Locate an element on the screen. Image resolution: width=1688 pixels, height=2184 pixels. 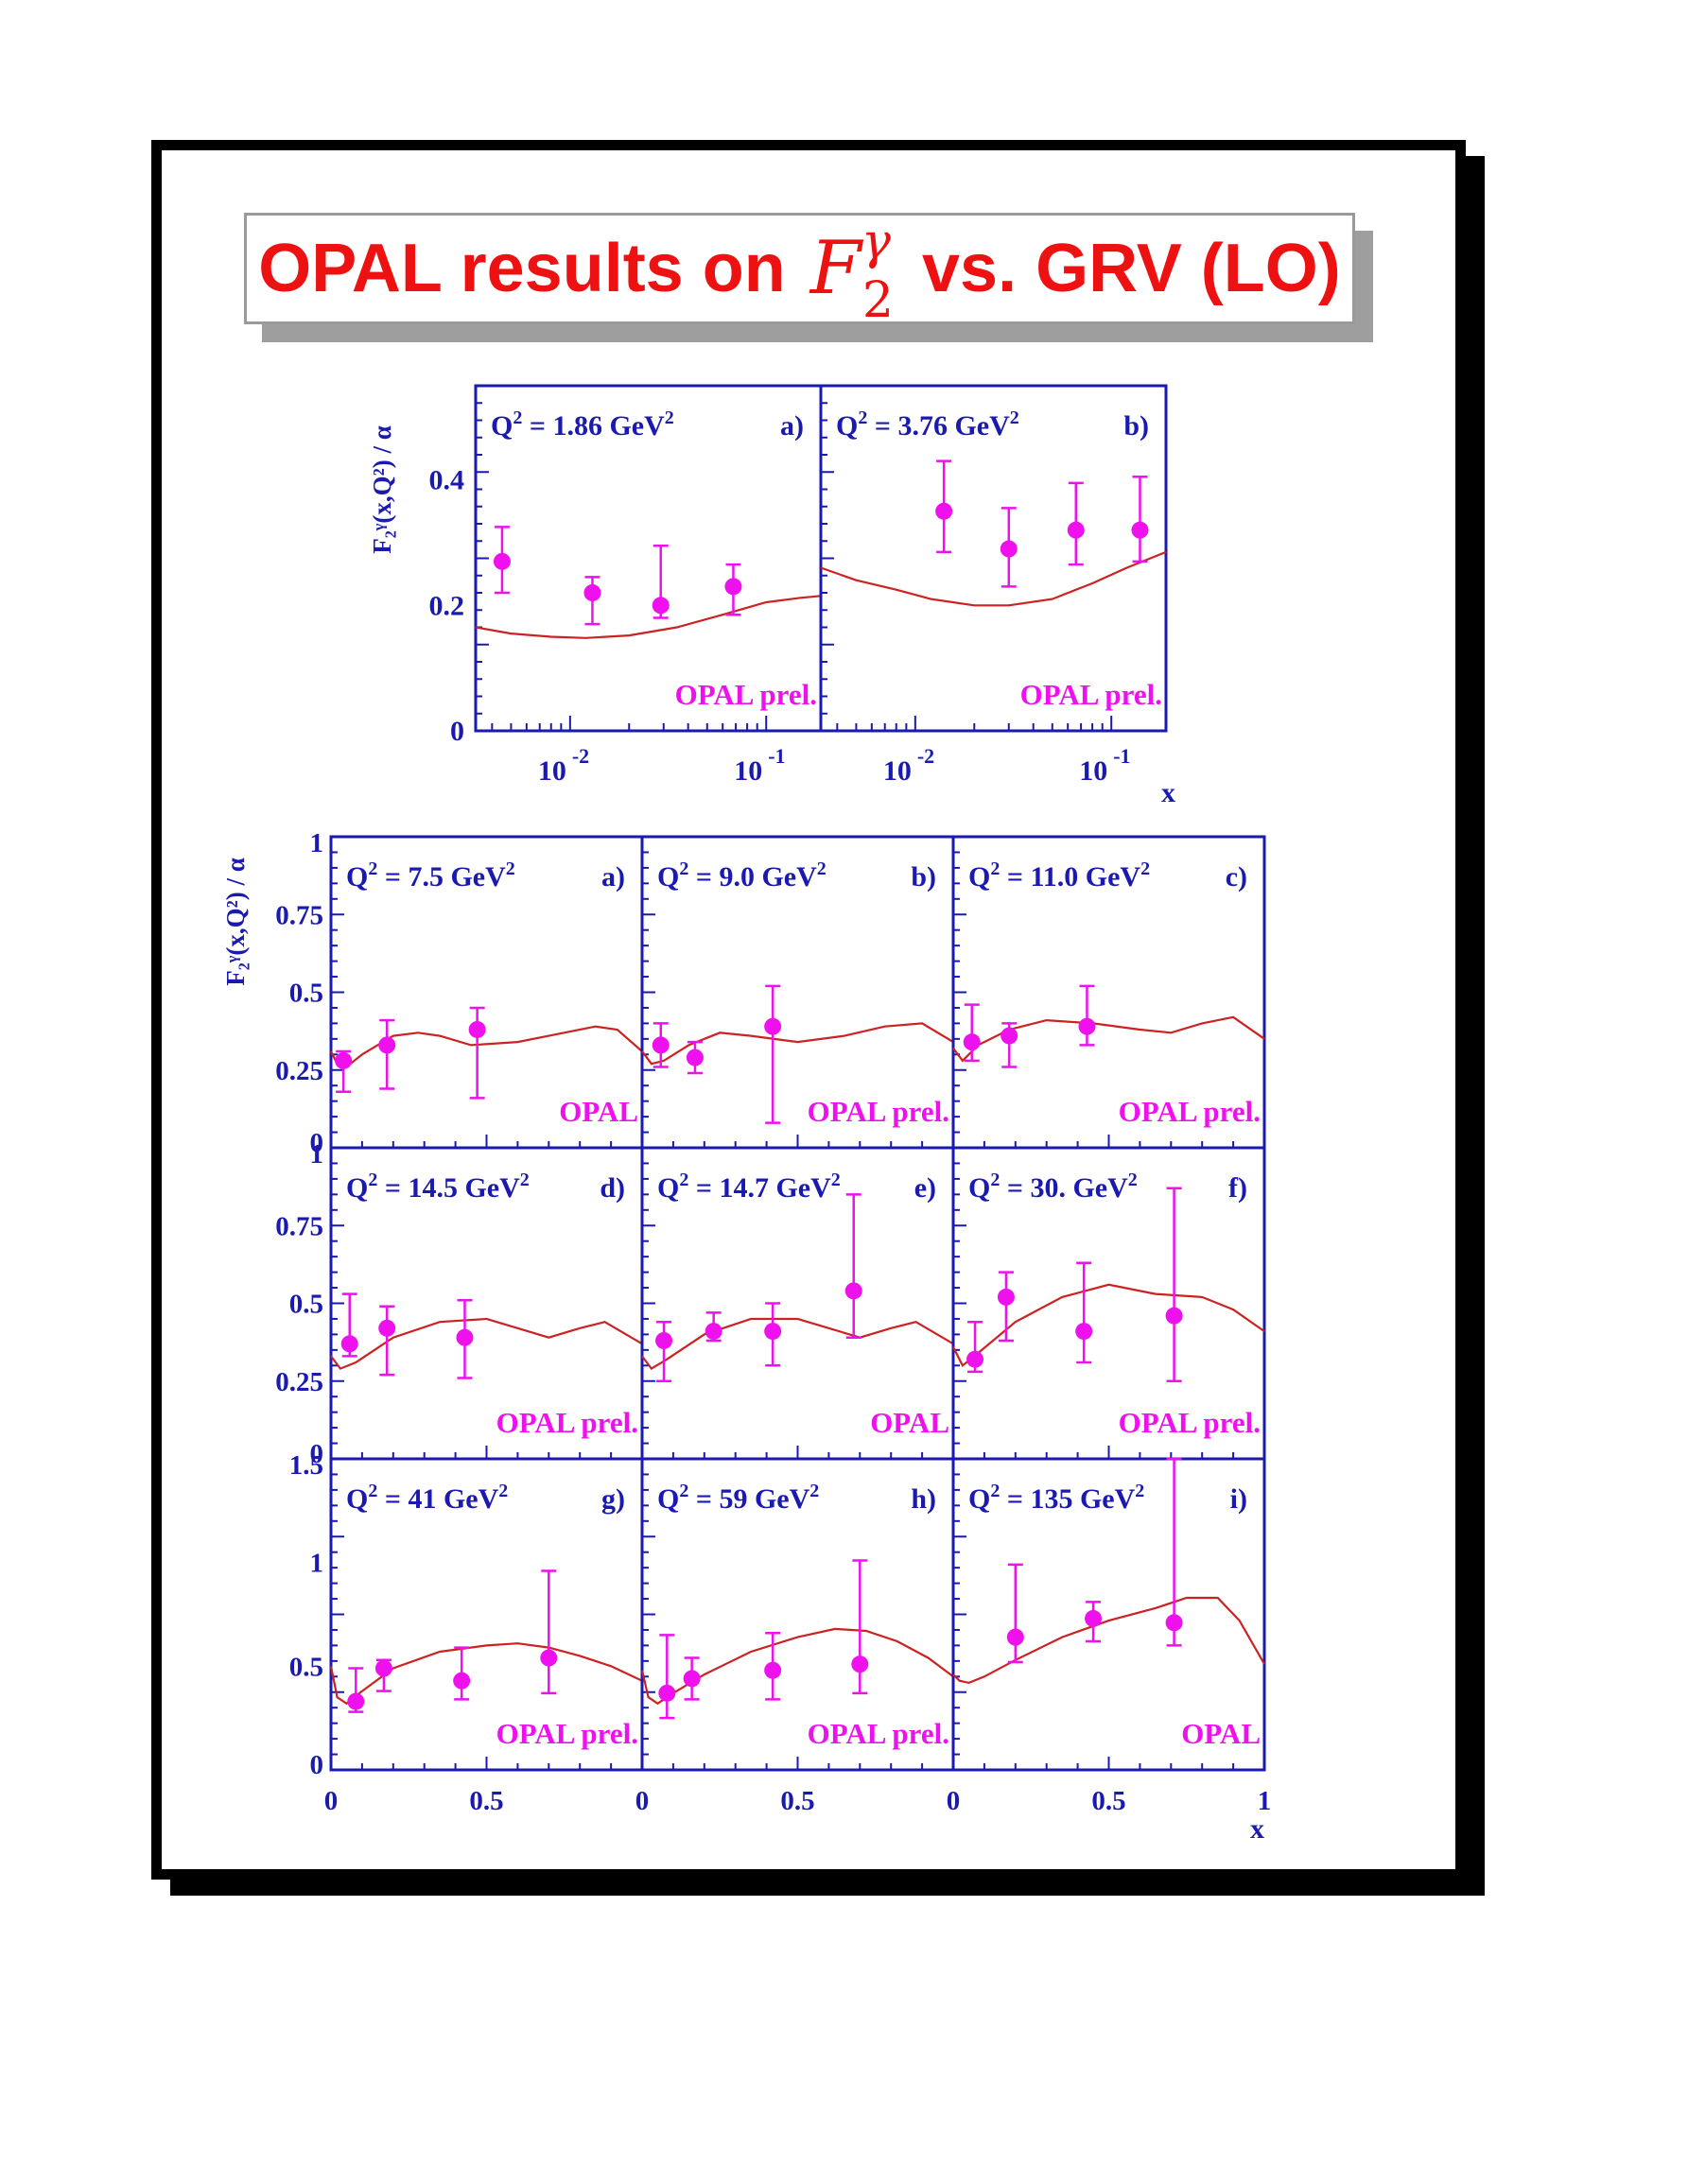
x-tick-label: 1 is located at coordinates (1265, 1801).